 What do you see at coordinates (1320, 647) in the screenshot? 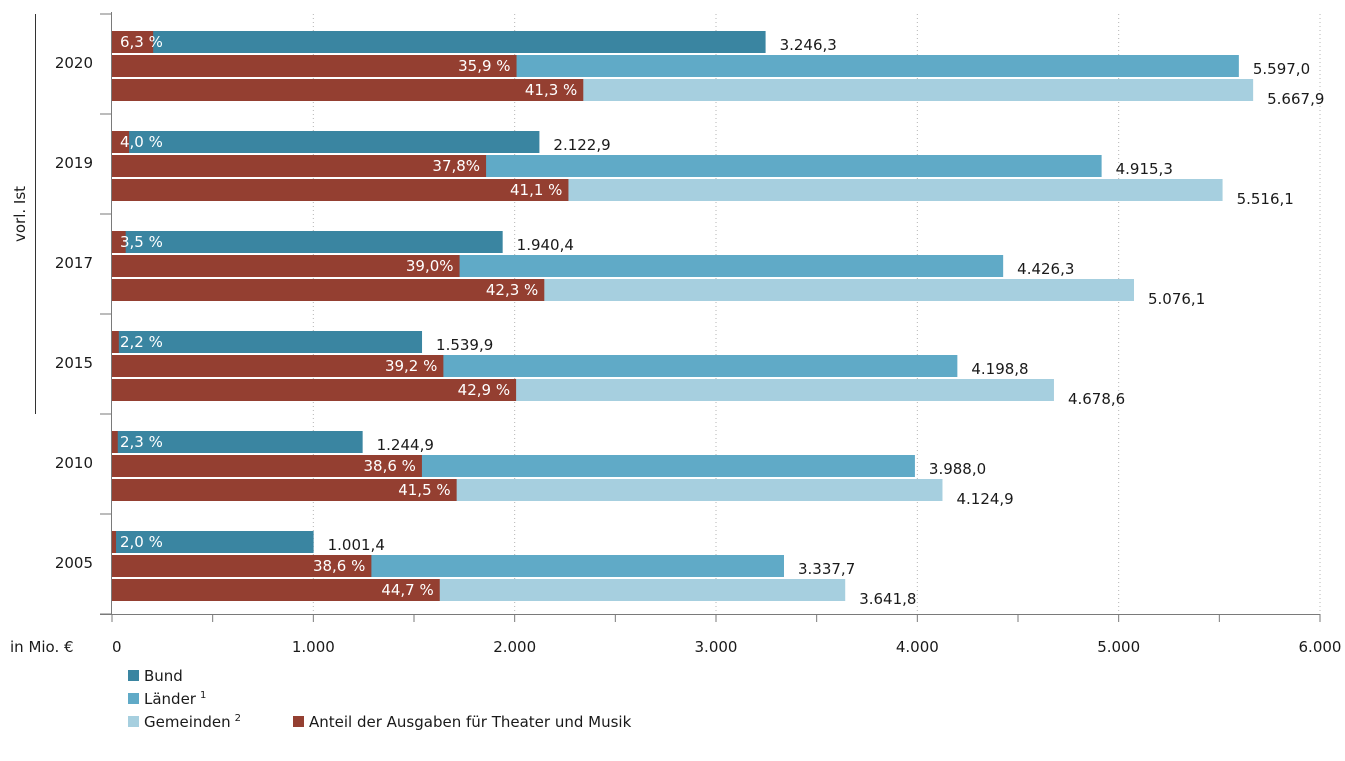
I see `x-tick-label: 6.000` at bounding box center [1320, 647].